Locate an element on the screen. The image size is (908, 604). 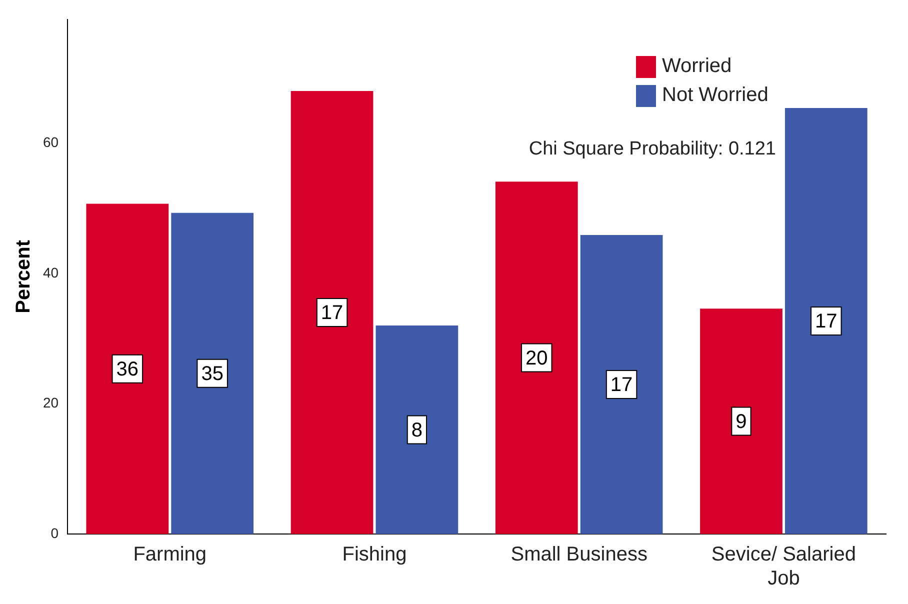
legend-label: Worried is located at coordinates (697, 66).